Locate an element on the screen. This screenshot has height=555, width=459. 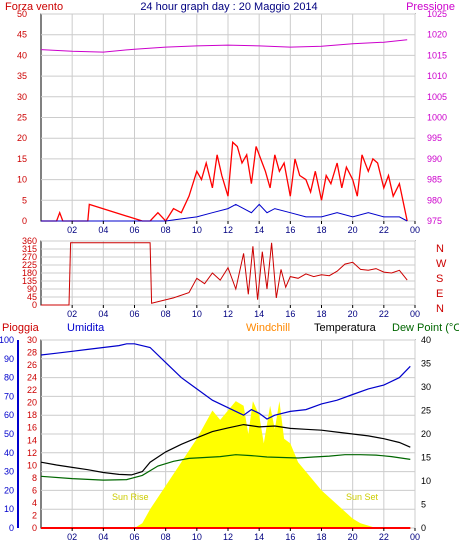
direction-tick-label: 270 is located at coordinates (29, 257).